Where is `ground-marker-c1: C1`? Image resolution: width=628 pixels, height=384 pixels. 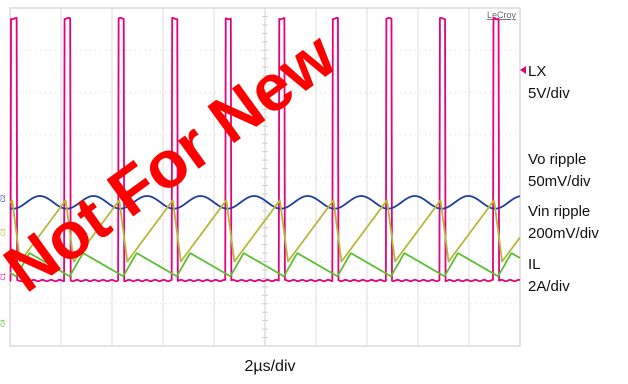
ground-marker-c1: C1 is located at coordinates (4, 276).